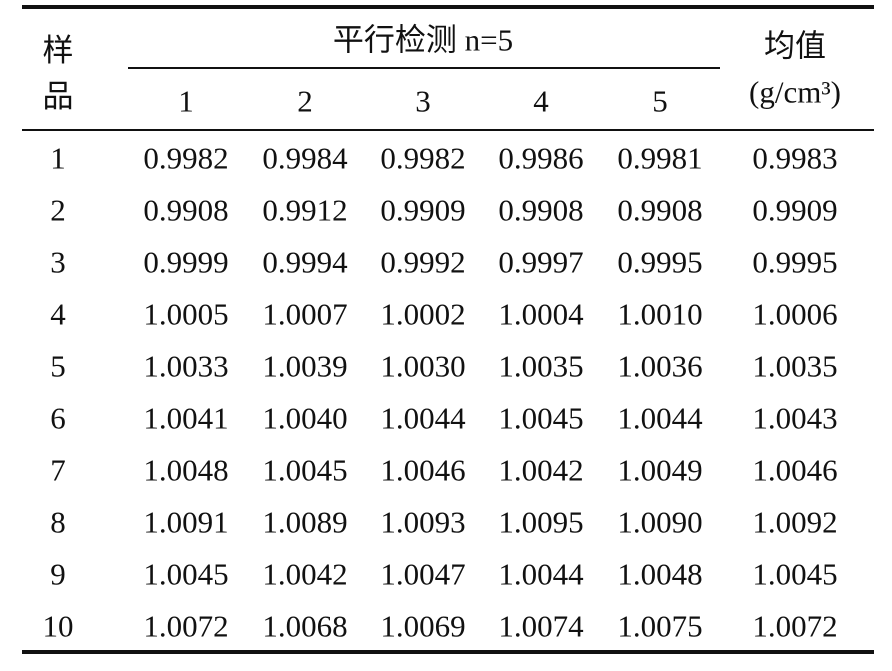  Describe the element at coordinates (58, 314) in the screenshot. I see `sample-id: 4` at that location.